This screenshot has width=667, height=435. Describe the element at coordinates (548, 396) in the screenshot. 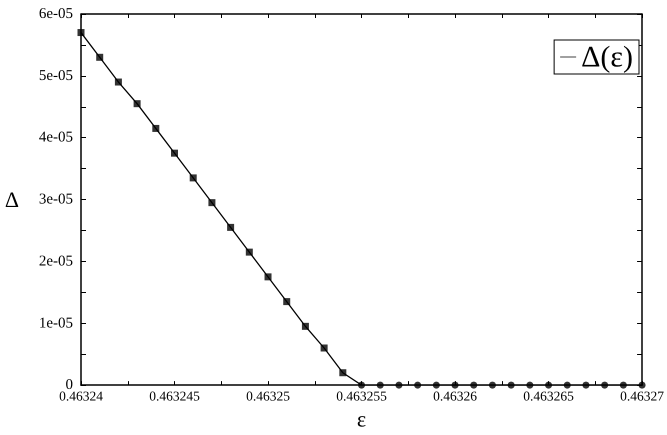

I see `x-tick-label: 0.463265` at that location.